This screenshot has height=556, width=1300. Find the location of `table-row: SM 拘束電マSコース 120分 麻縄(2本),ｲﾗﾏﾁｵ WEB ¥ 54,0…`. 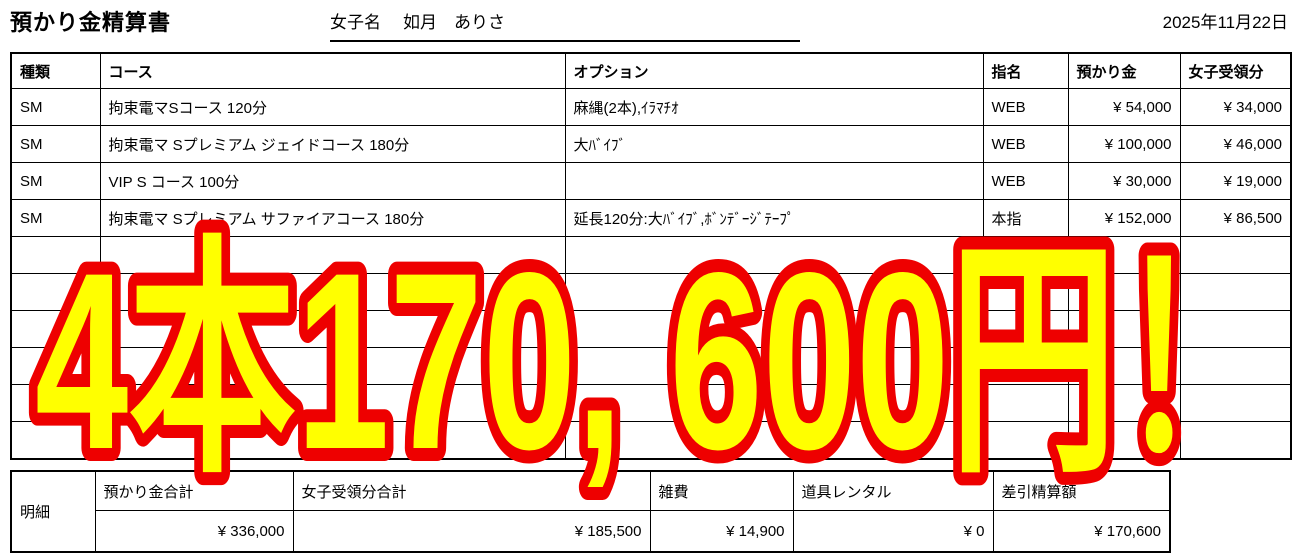

table-row: SM 拘束電マSコース 120分 麻縄(2本),ｲﾗﾏﾁｵ WEB ¥ 54,0… is located at coordinates (651, 107).